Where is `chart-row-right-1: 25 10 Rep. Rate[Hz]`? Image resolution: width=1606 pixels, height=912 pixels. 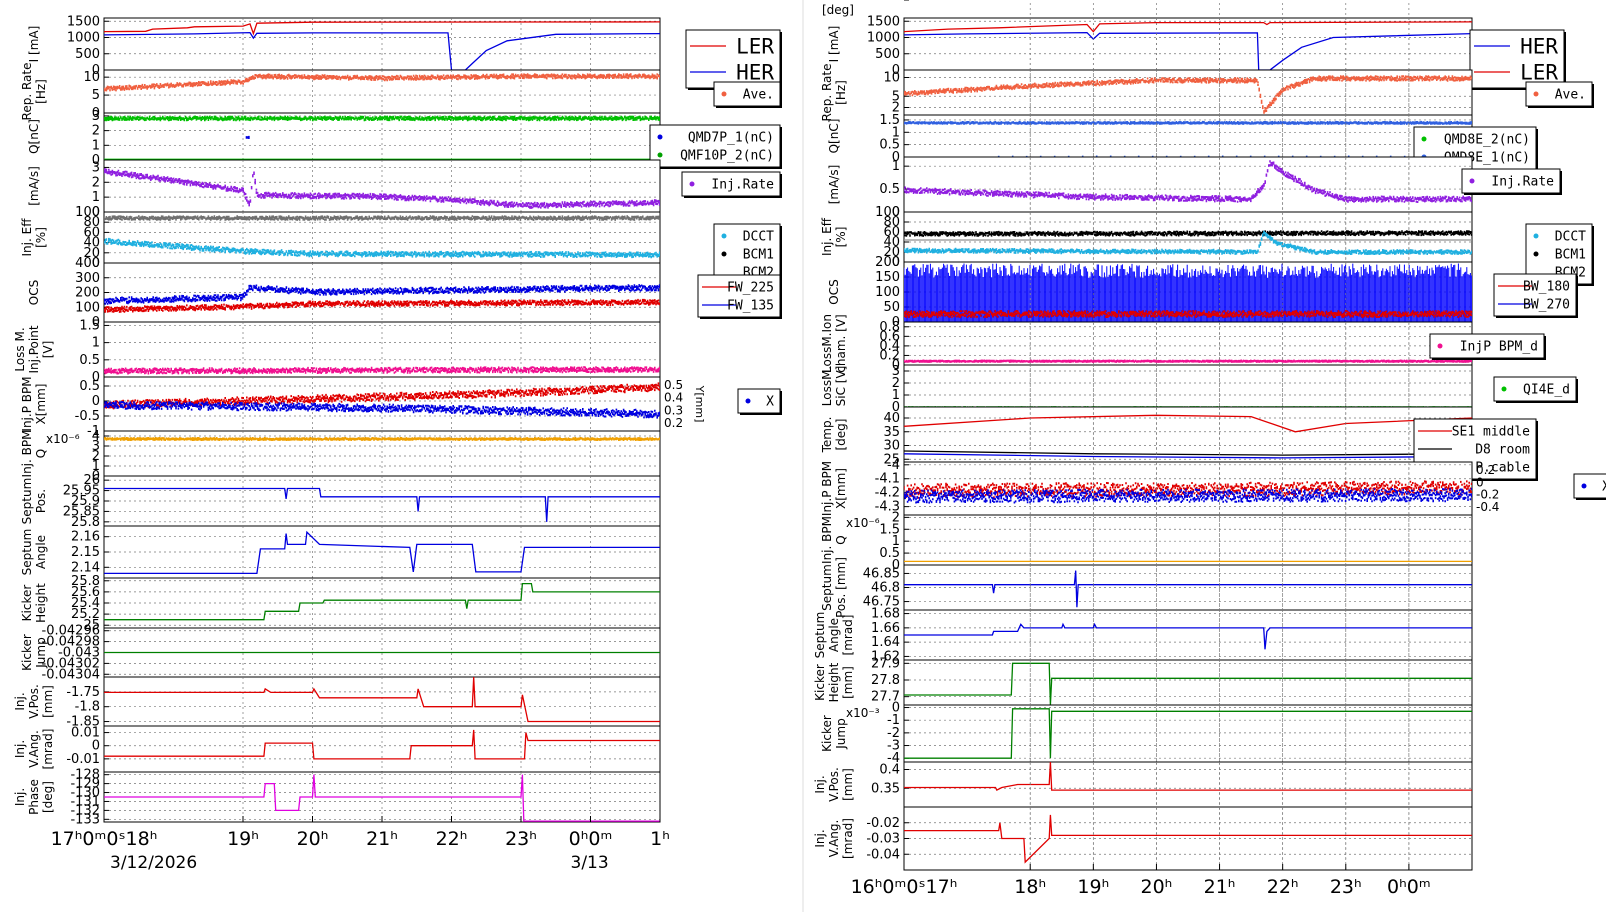 chart-row-right-1: 25 10 Rep. Rate[Hz] is located at coordinates (1146, 93).